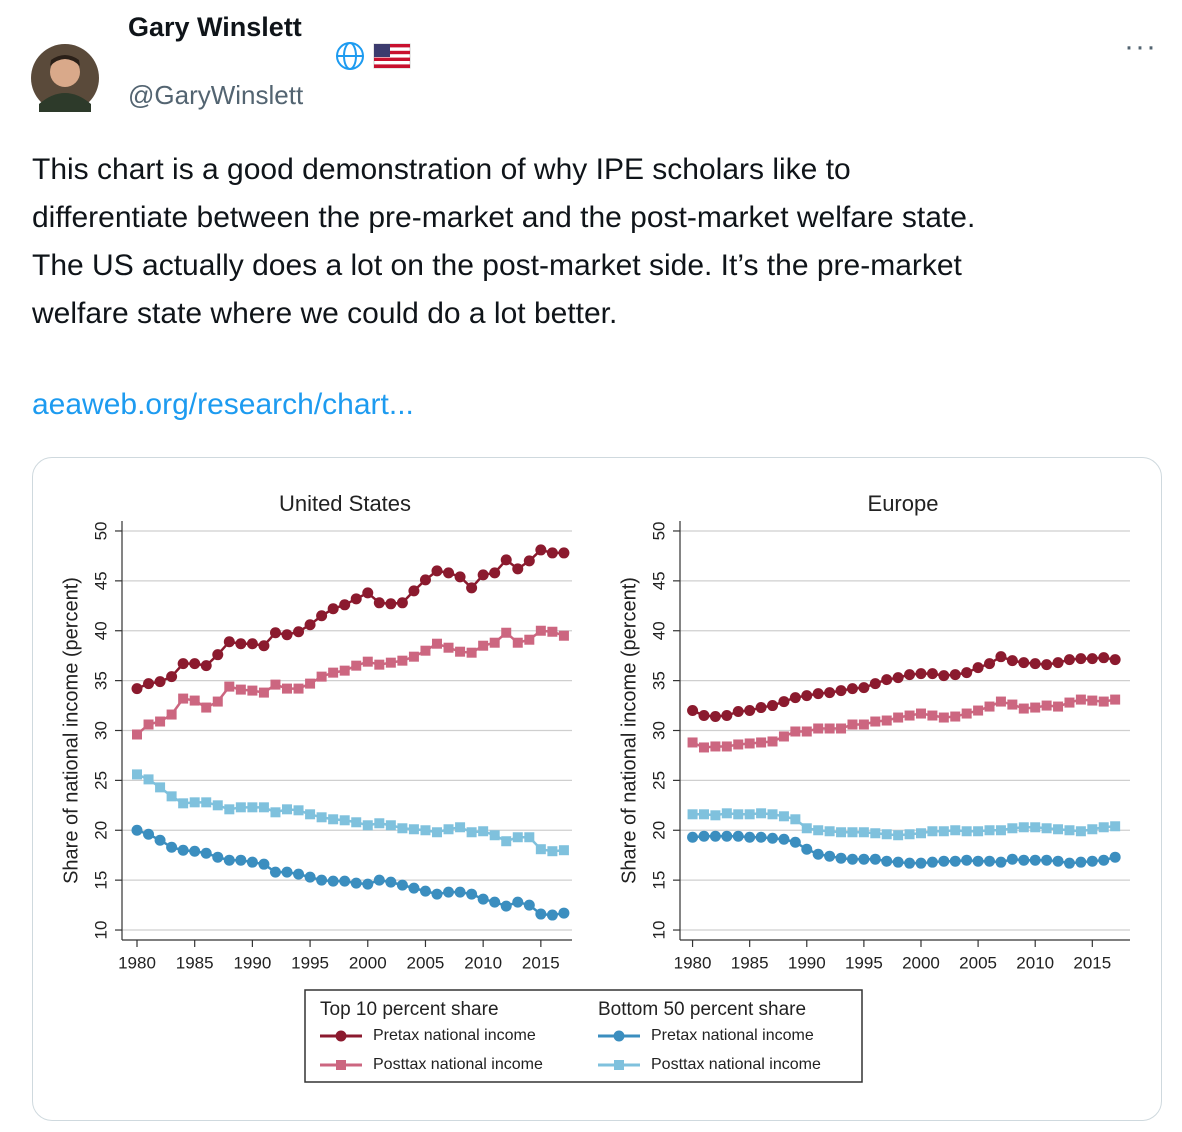  Describe the element at coordinates (864, 962) in the screenshot. I see `x-tick-label: 1995` at that location.